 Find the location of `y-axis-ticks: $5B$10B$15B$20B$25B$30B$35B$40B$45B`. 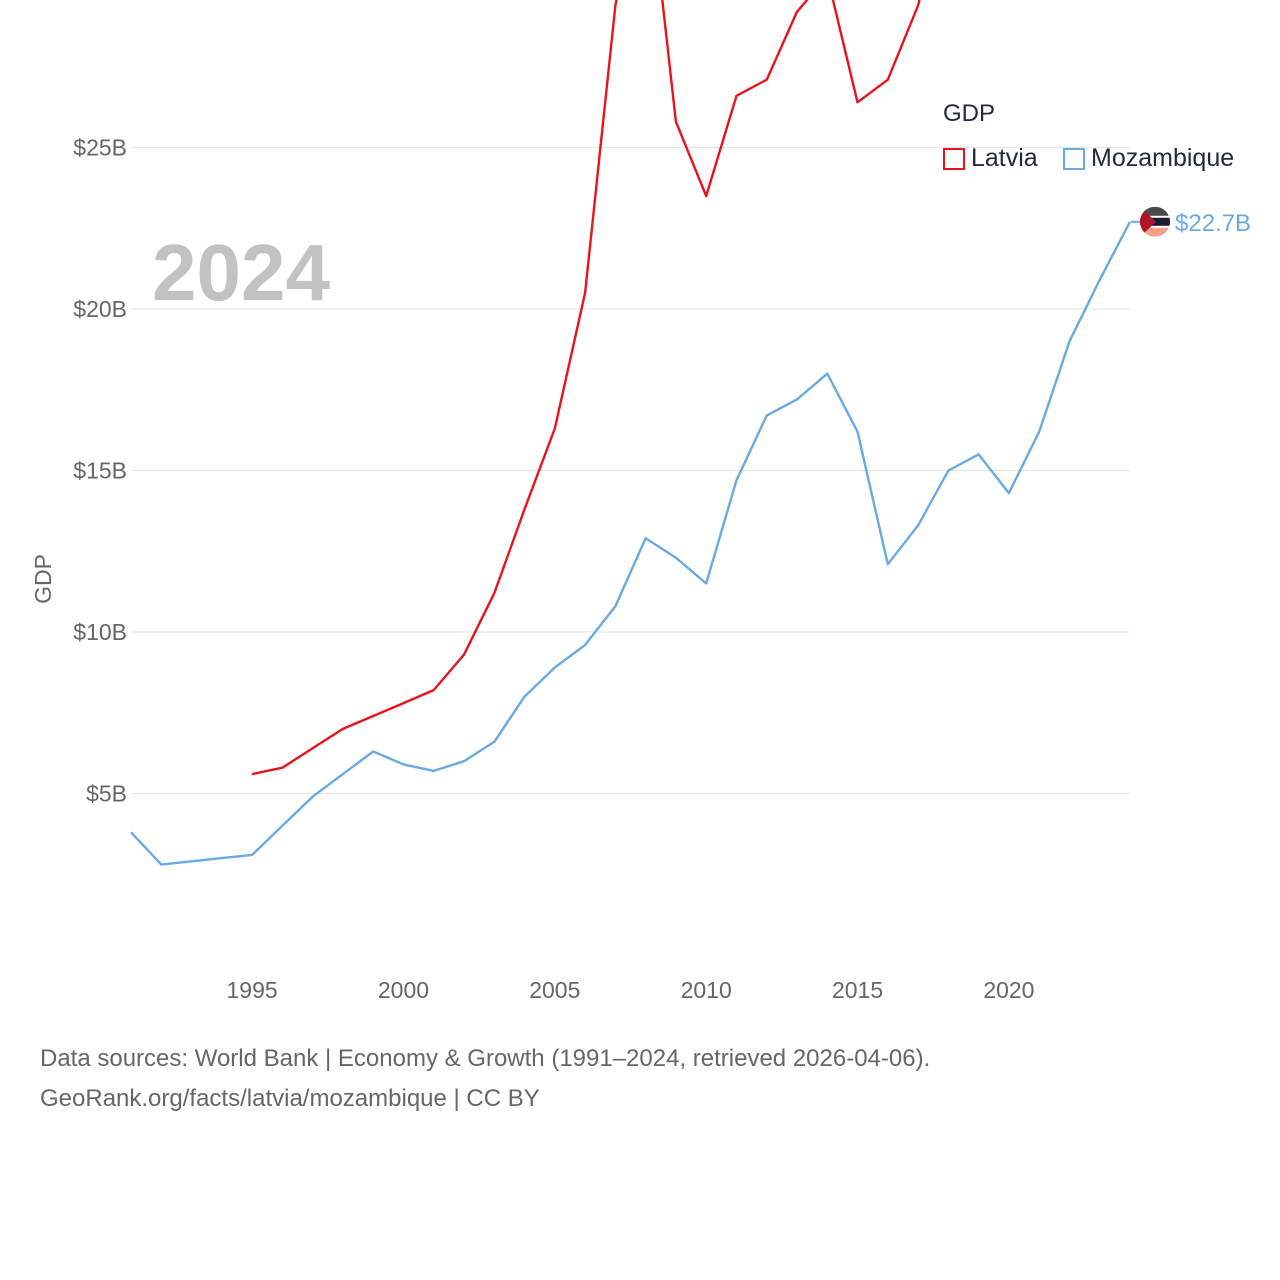

y-axis-ticks: $5B$10B$15B$20B$25B$30B$35B$40B$45B is located at coordinates (100, 471).